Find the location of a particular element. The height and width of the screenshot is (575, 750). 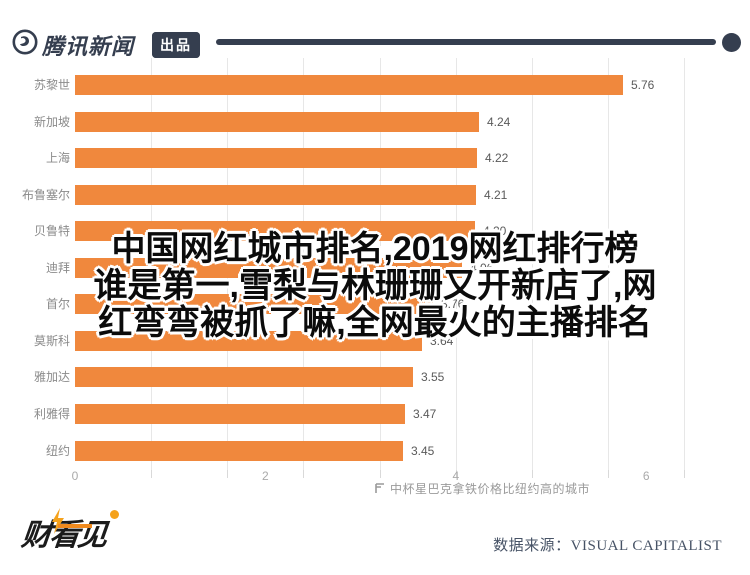

headline-line-2: 谁是第一,雪梨与林珊珊又开新店了,网 is located at coordinates (375, 286).